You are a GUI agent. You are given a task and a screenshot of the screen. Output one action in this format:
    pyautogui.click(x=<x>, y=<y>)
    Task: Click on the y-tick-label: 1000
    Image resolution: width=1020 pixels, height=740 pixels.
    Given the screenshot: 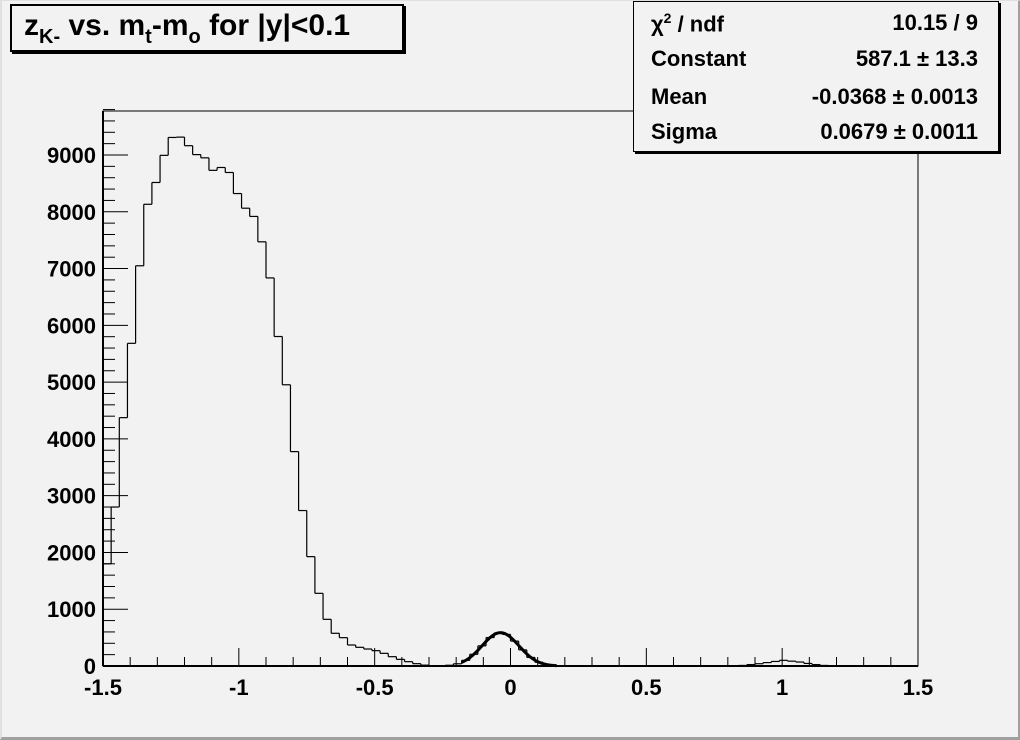 What is the action you would take?
    pyautogui.click(x=71, y=609)
    